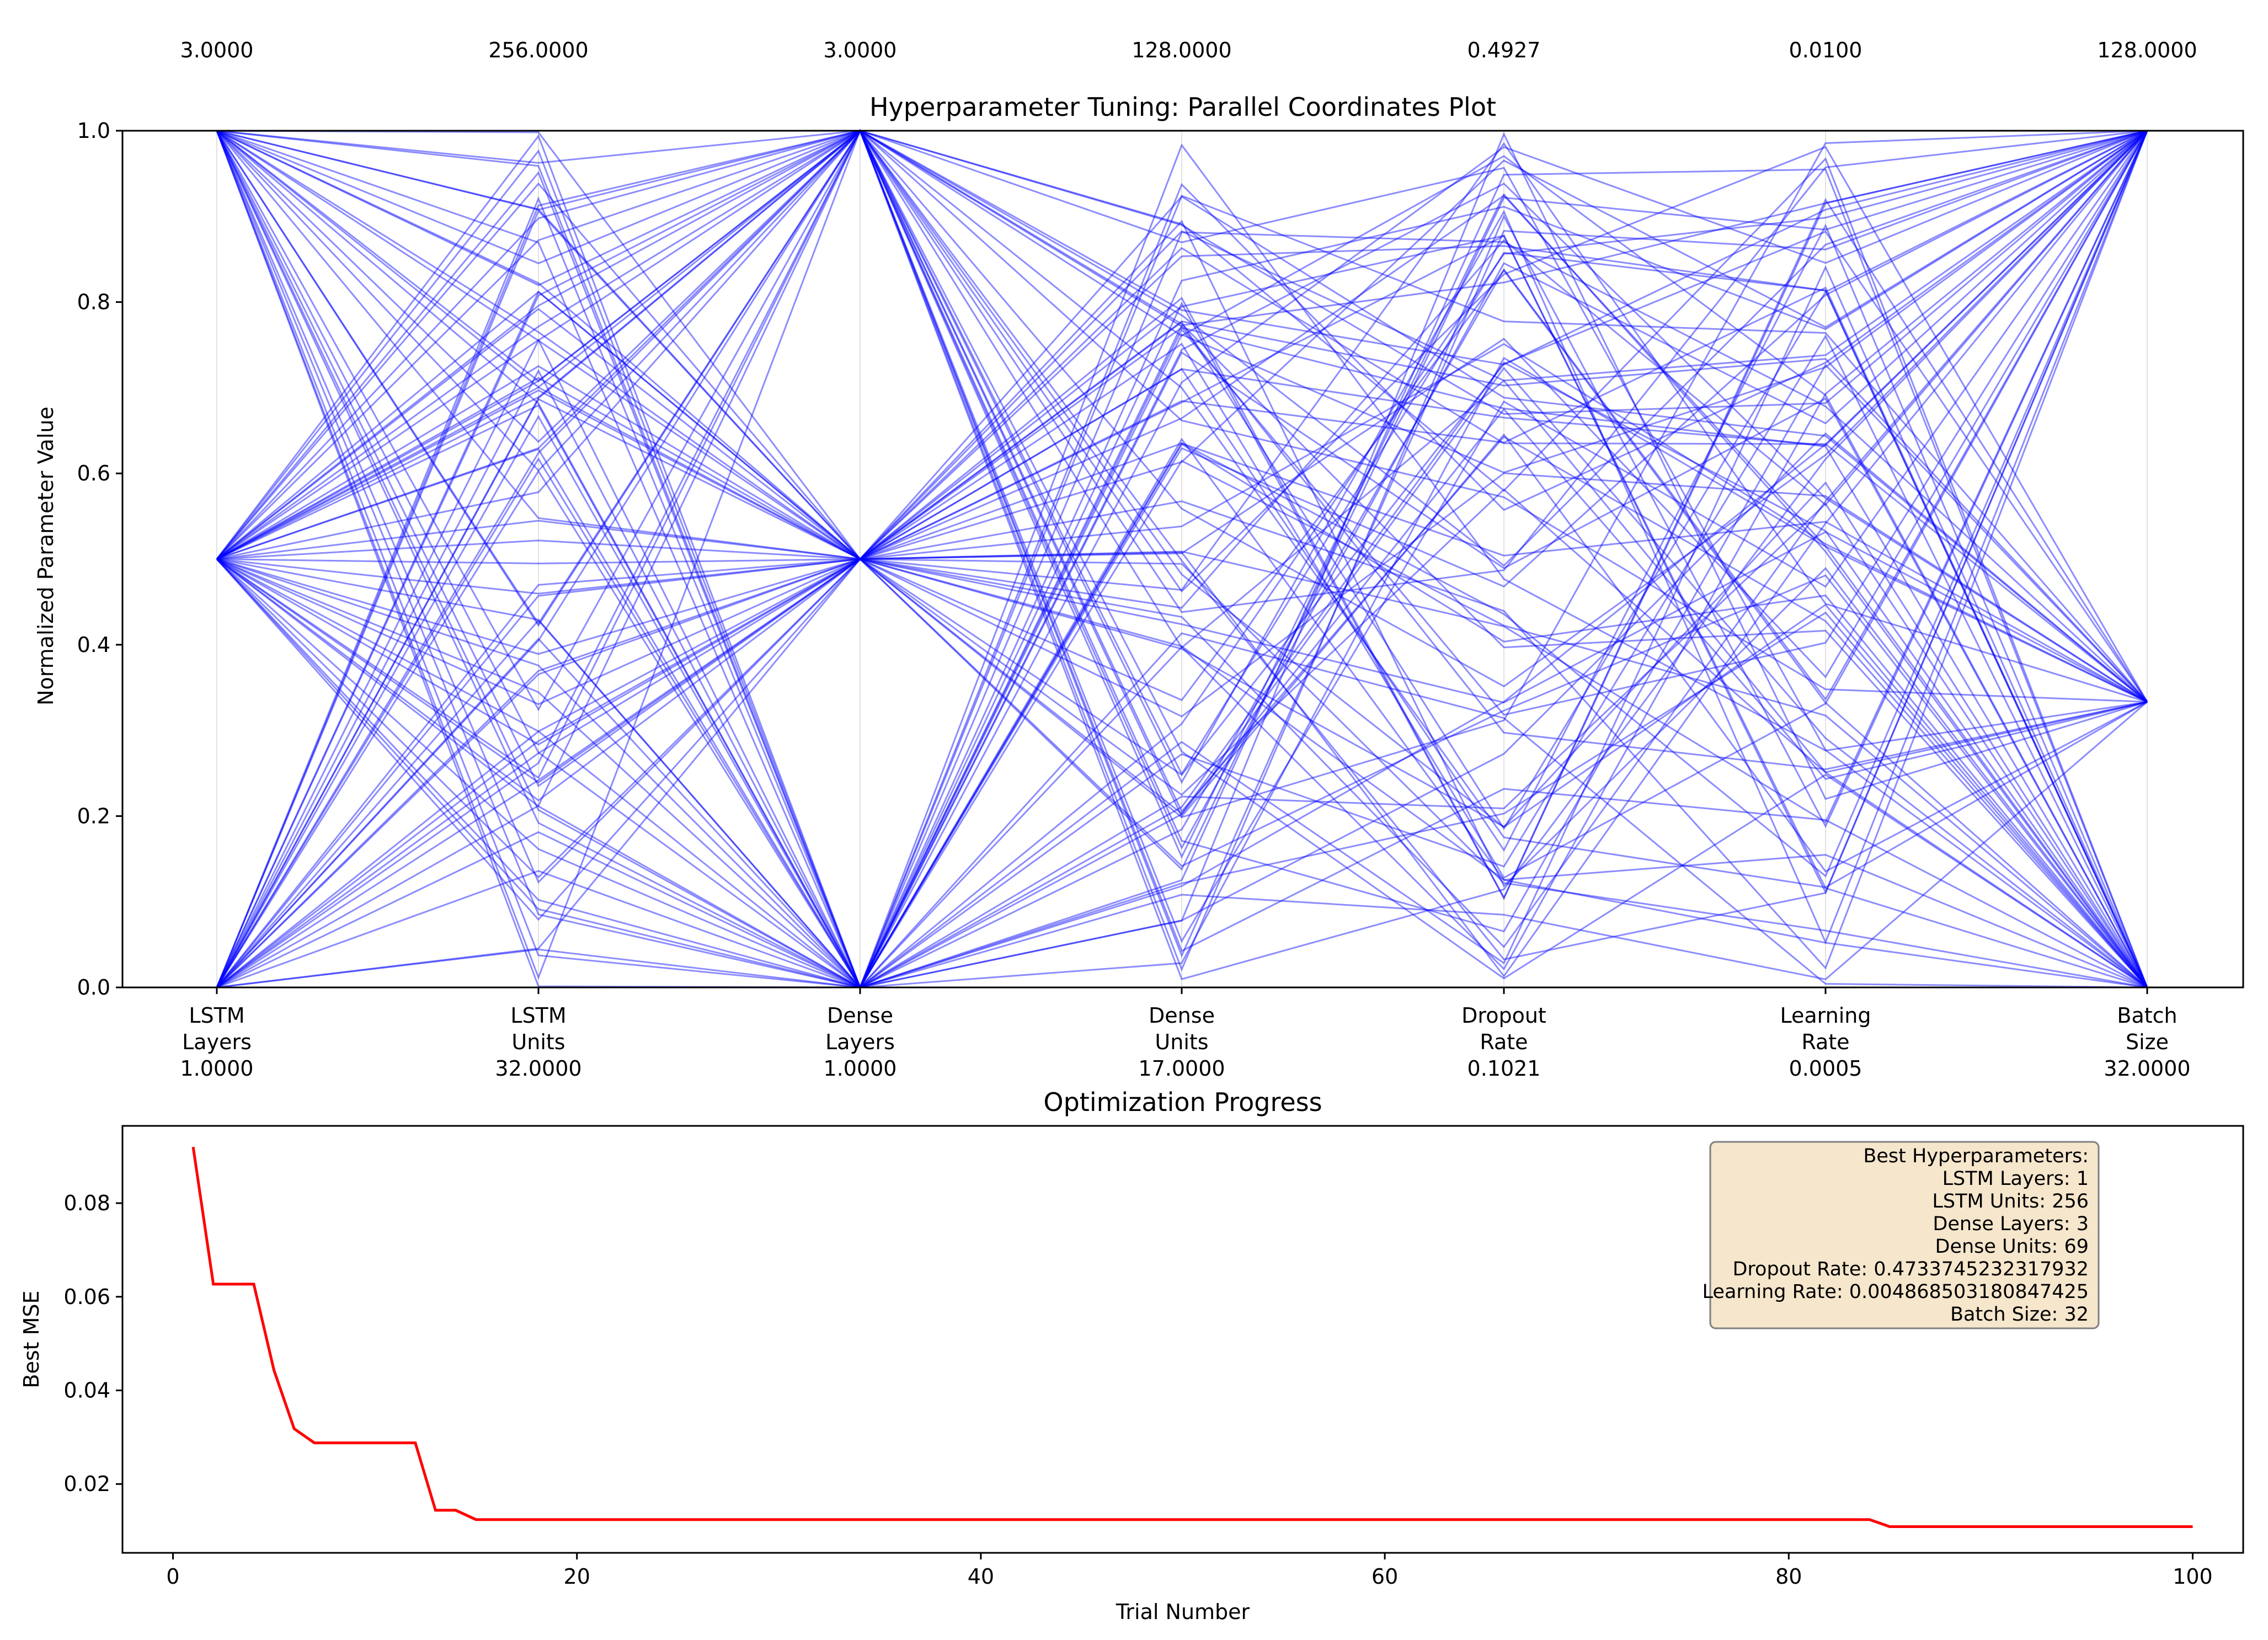 The height and width of the screenshot is (1640, 2268). Describe the element at coordinates (1896, 1292) in the screenshot. I see `legend-line: Learning Rate: 0.004868503180847425` at that location.